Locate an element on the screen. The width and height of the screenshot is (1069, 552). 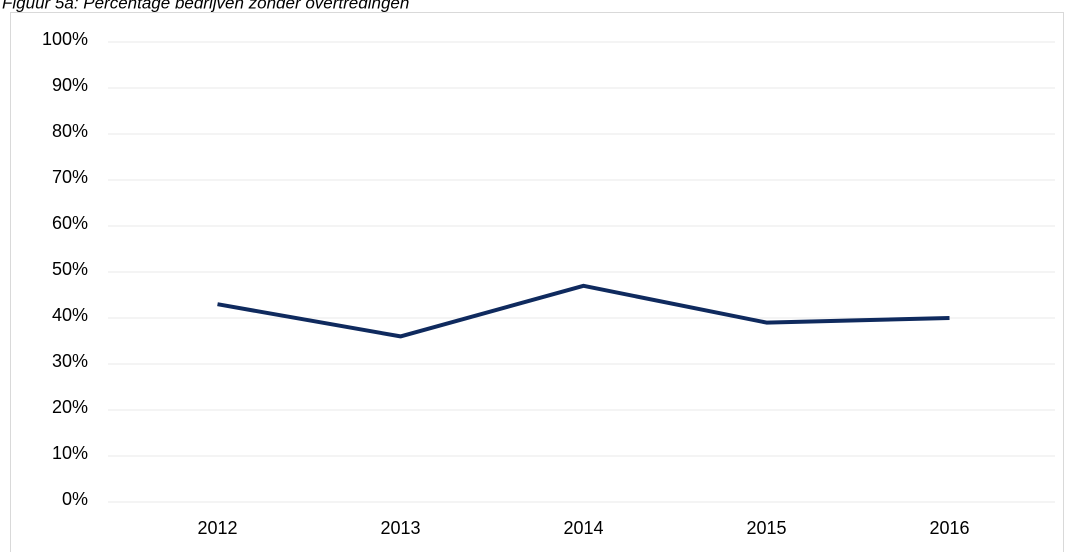
y-tick-label: 70% is located at coordinates (70, 177).